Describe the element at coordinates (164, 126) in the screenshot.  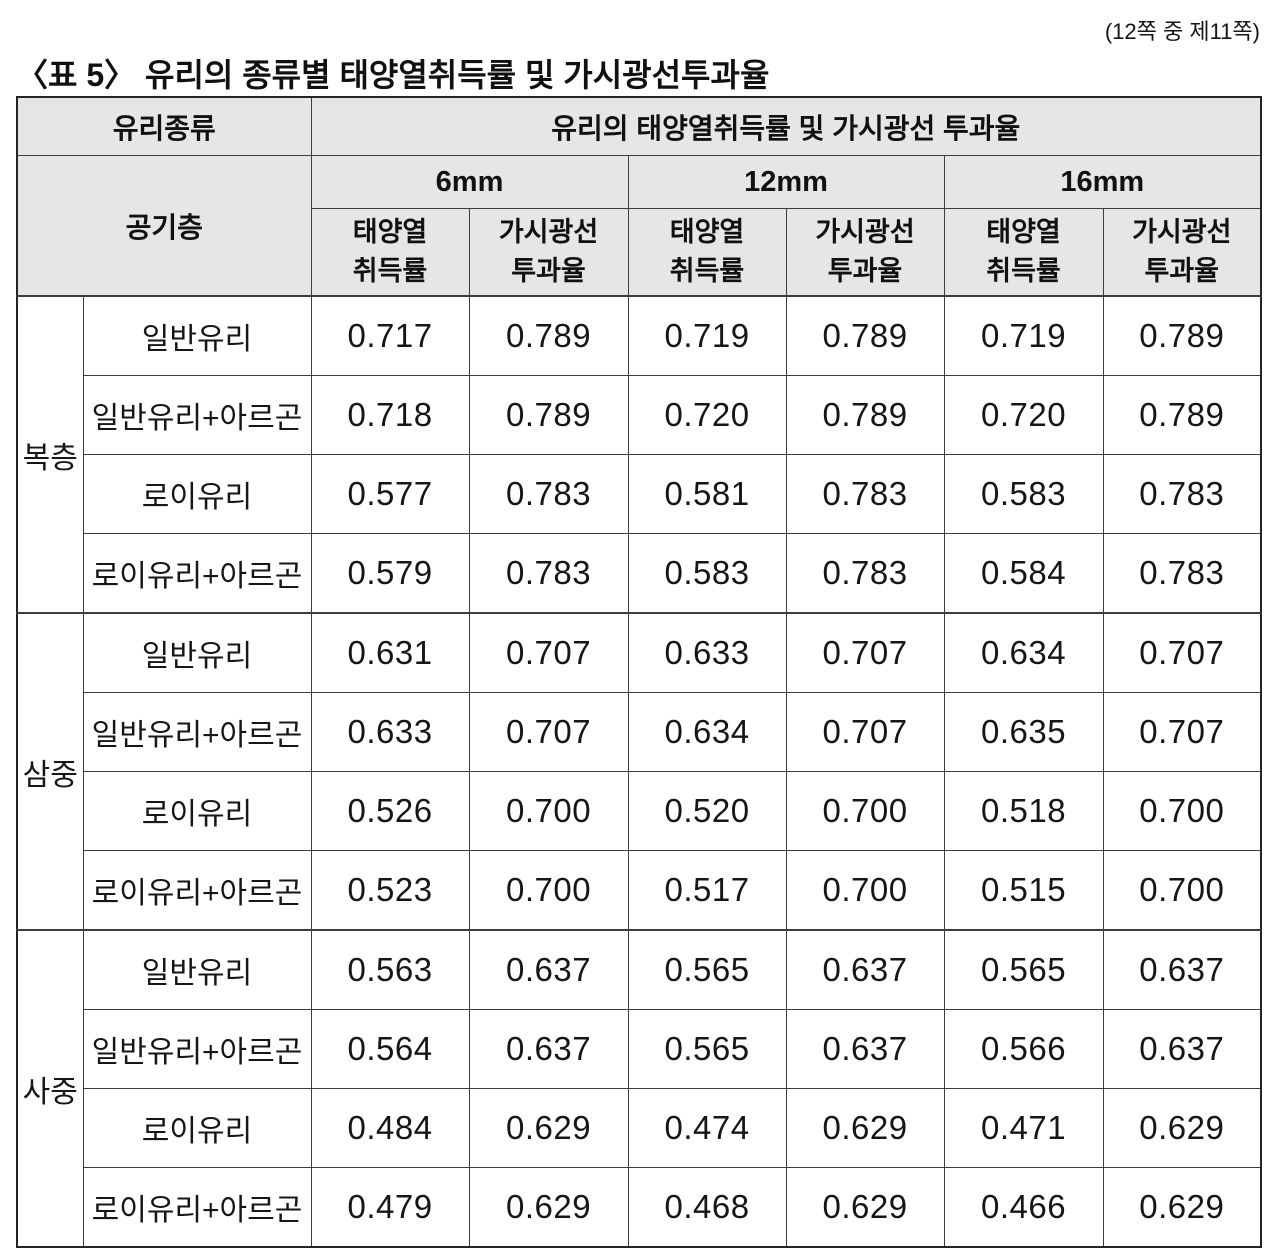
I see `header-glass-type: 유리종류` at that location.